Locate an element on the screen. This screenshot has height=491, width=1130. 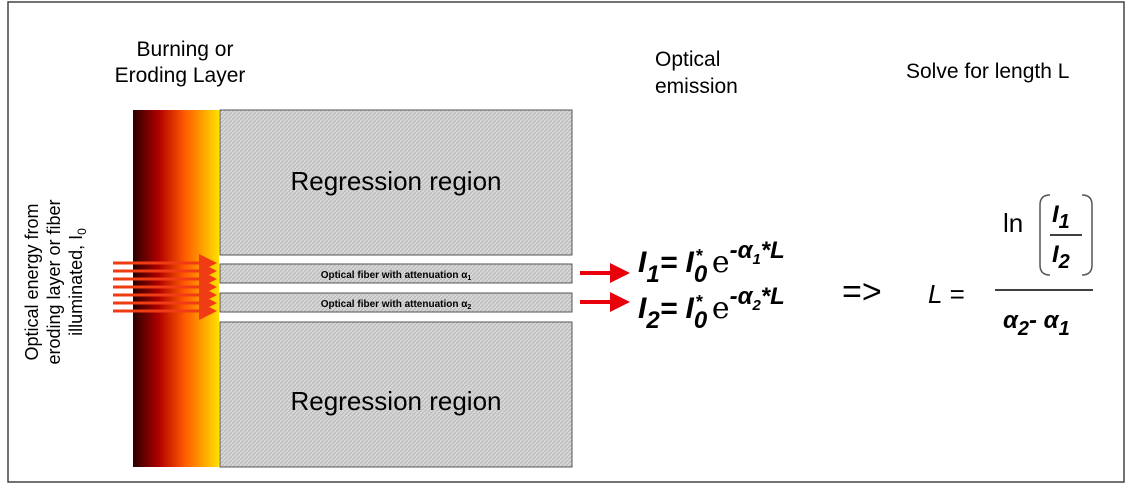
parentheses is located at coordinates (1066, 235).